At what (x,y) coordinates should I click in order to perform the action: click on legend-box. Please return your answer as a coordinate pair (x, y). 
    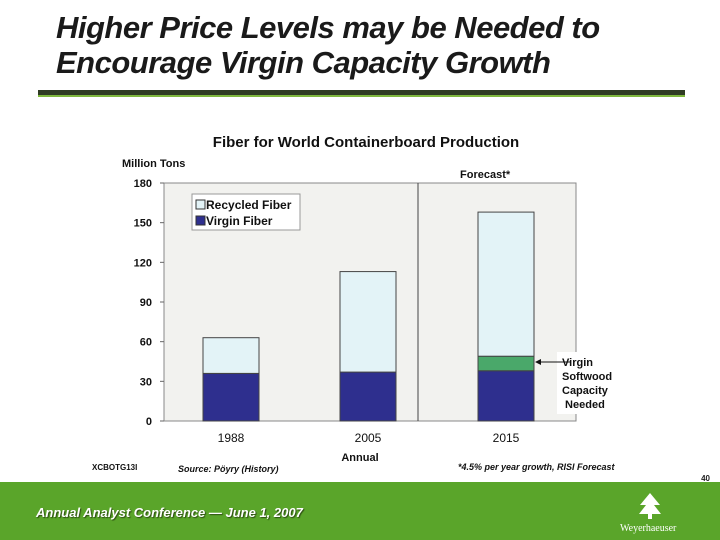
    Looking at the image, I should click on (246, 212).